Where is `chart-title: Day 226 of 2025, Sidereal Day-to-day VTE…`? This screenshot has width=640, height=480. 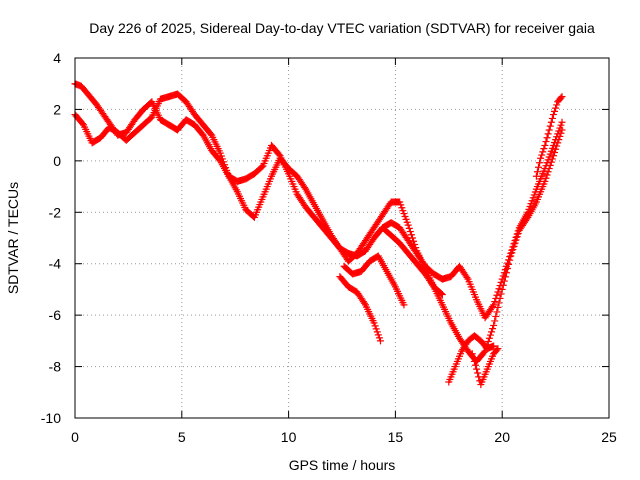 chart-title: Day 226 of 2025, Sidereal Day-to-day VTE… is located at coordinates (342, 28).